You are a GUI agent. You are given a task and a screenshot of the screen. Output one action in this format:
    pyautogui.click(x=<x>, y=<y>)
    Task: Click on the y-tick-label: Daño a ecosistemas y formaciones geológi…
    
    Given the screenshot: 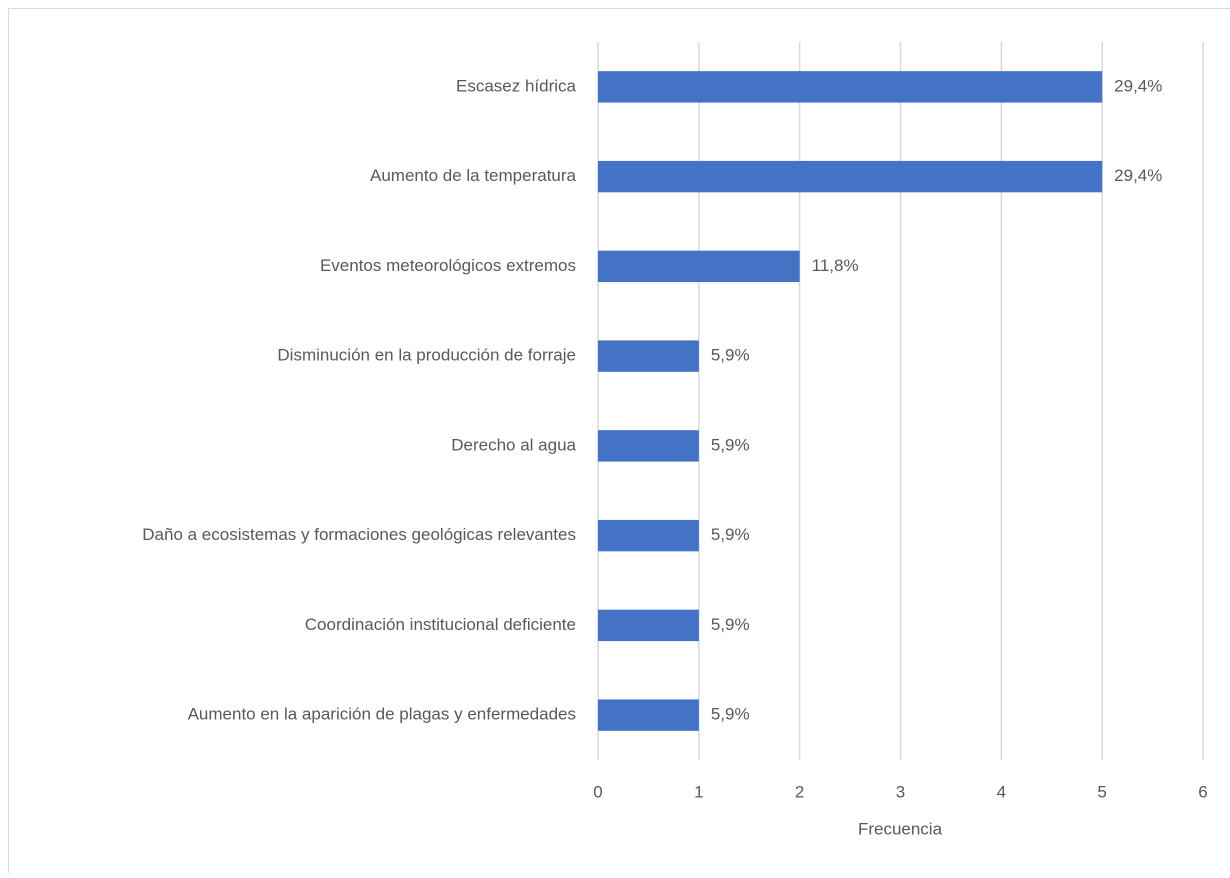 What is the action you would take?
    pyautogui.click(x=359, y=534)
    